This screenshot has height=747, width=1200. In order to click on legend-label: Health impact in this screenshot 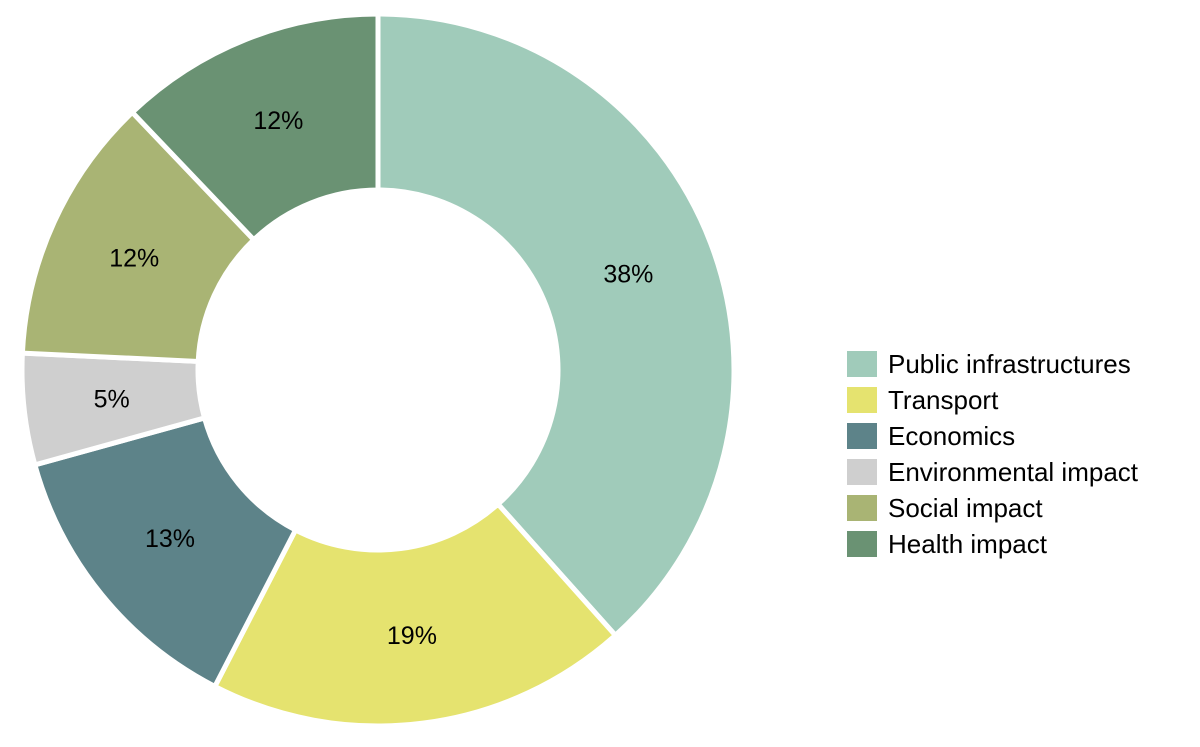, I will do `click(968, 544)`.